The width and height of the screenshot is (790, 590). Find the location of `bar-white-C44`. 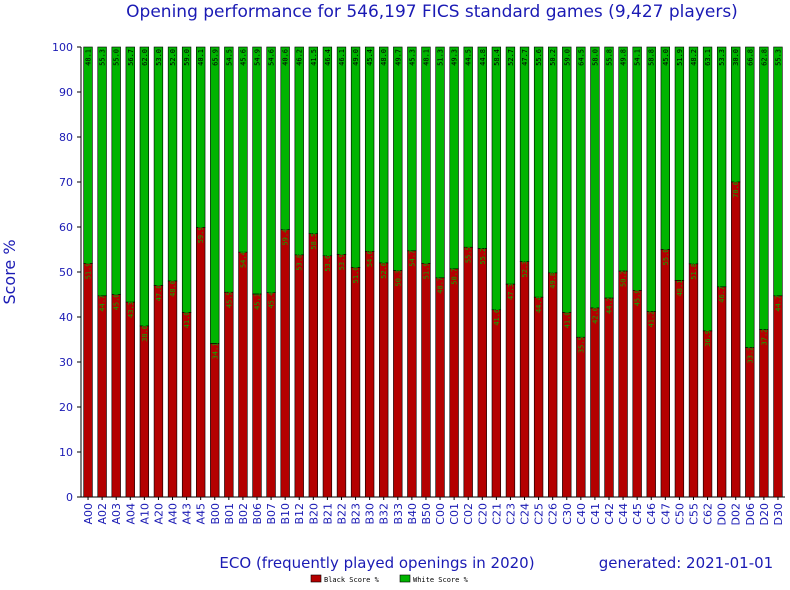

bar-white-C44 is located at coordinates (623, 159).